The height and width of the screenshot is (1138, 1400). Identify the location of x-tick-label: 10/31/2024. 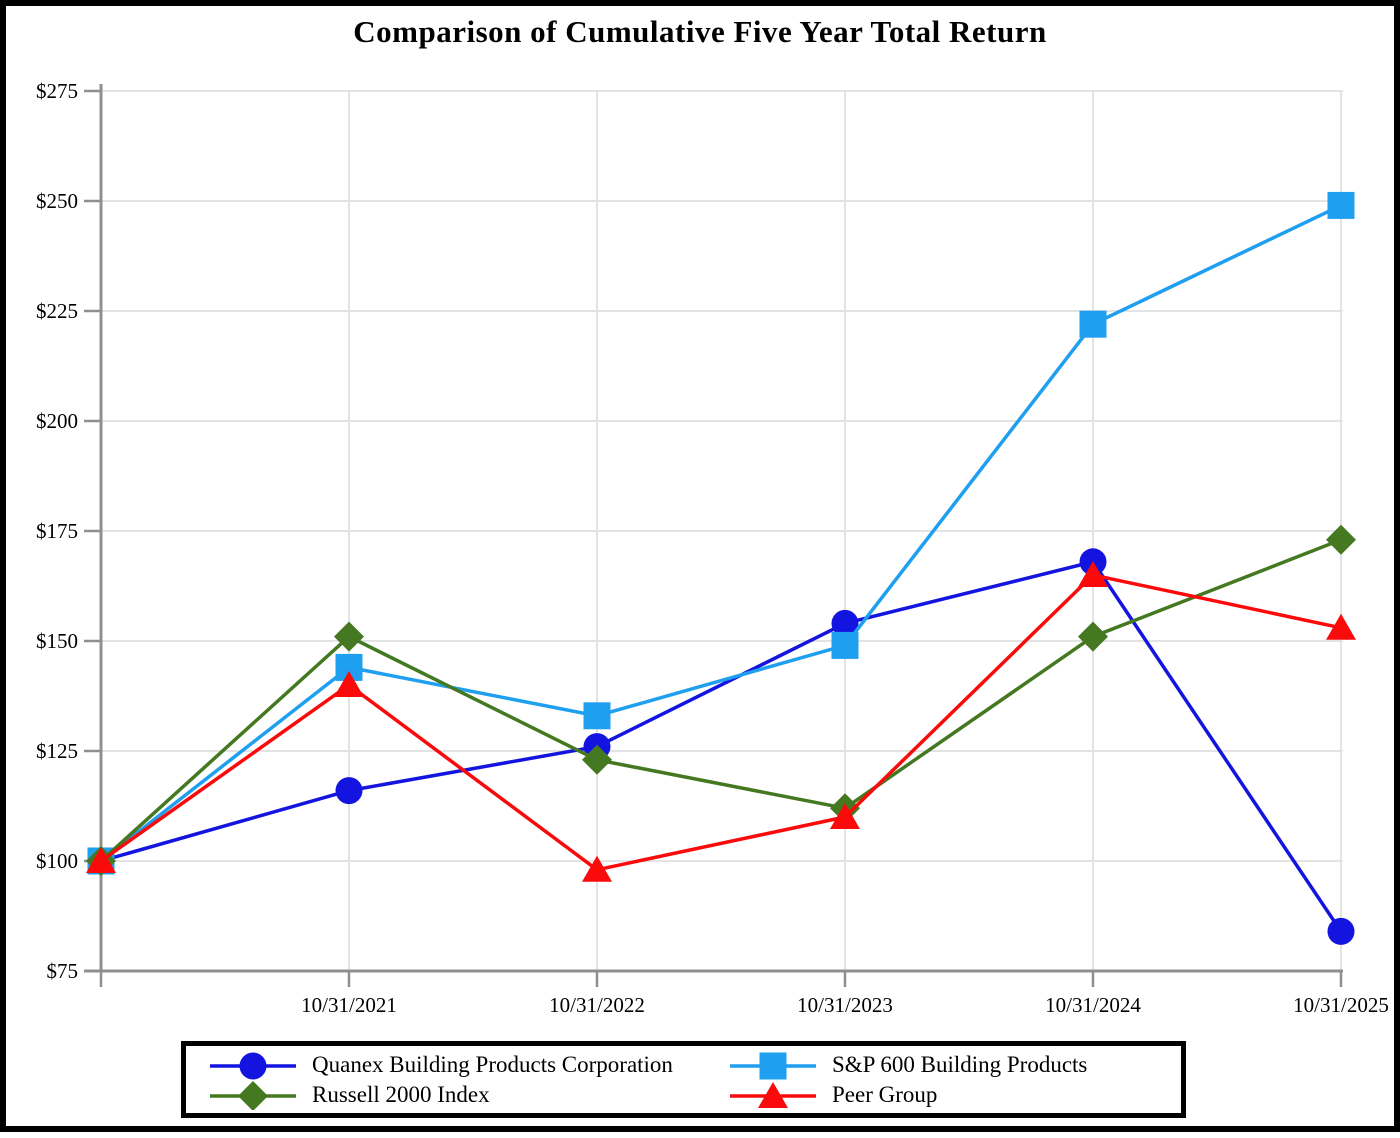
(1093, 1005).